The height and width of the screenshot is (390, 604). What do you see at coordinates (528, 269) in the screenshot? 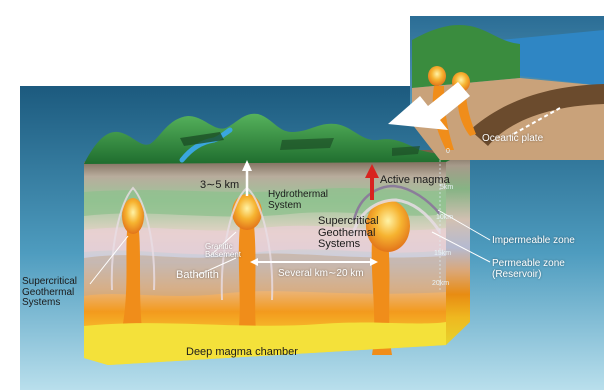
I see `permeable-zone-label: Permeable zone (Reservoir)` at bounding box center [528, 269].